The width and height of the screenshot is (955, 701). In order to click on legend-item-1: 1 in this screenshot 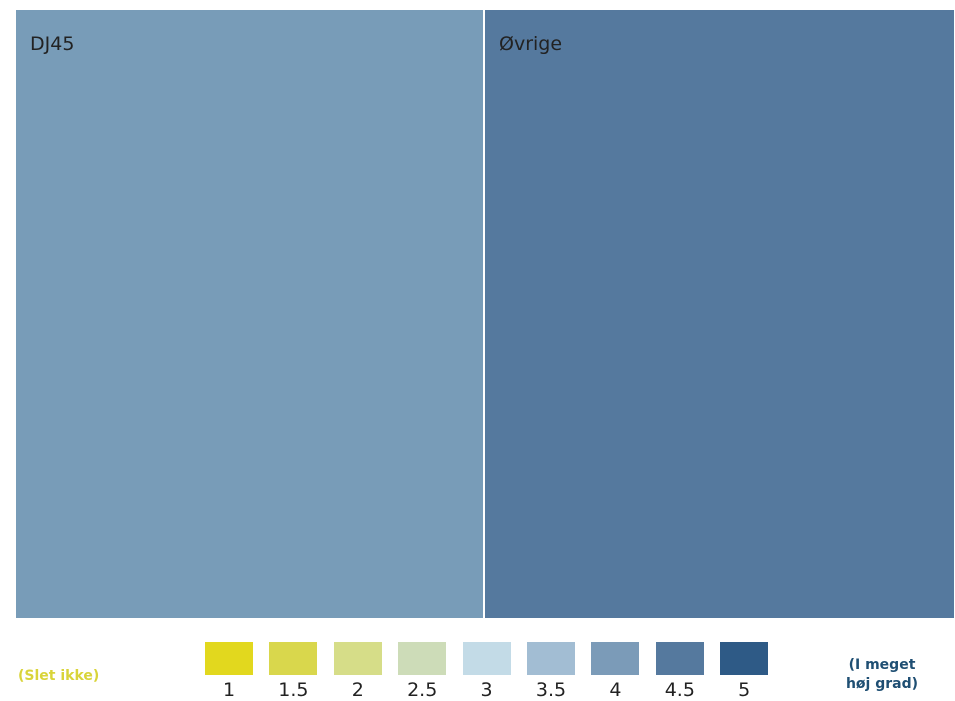, I will do `click(229, 671)`.